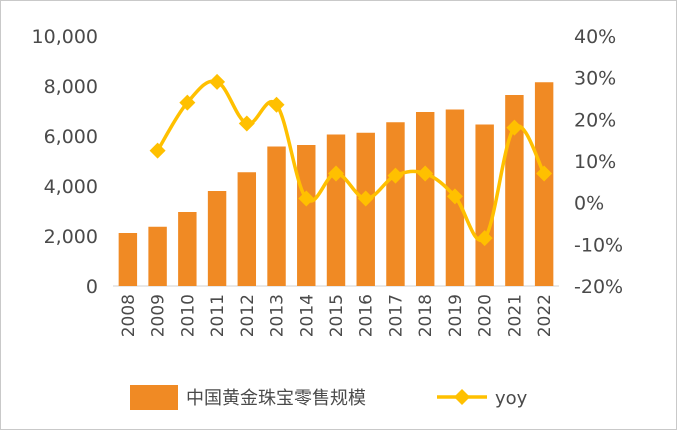  I want to click on left-tick-label: 10,000, so click(65, 37).